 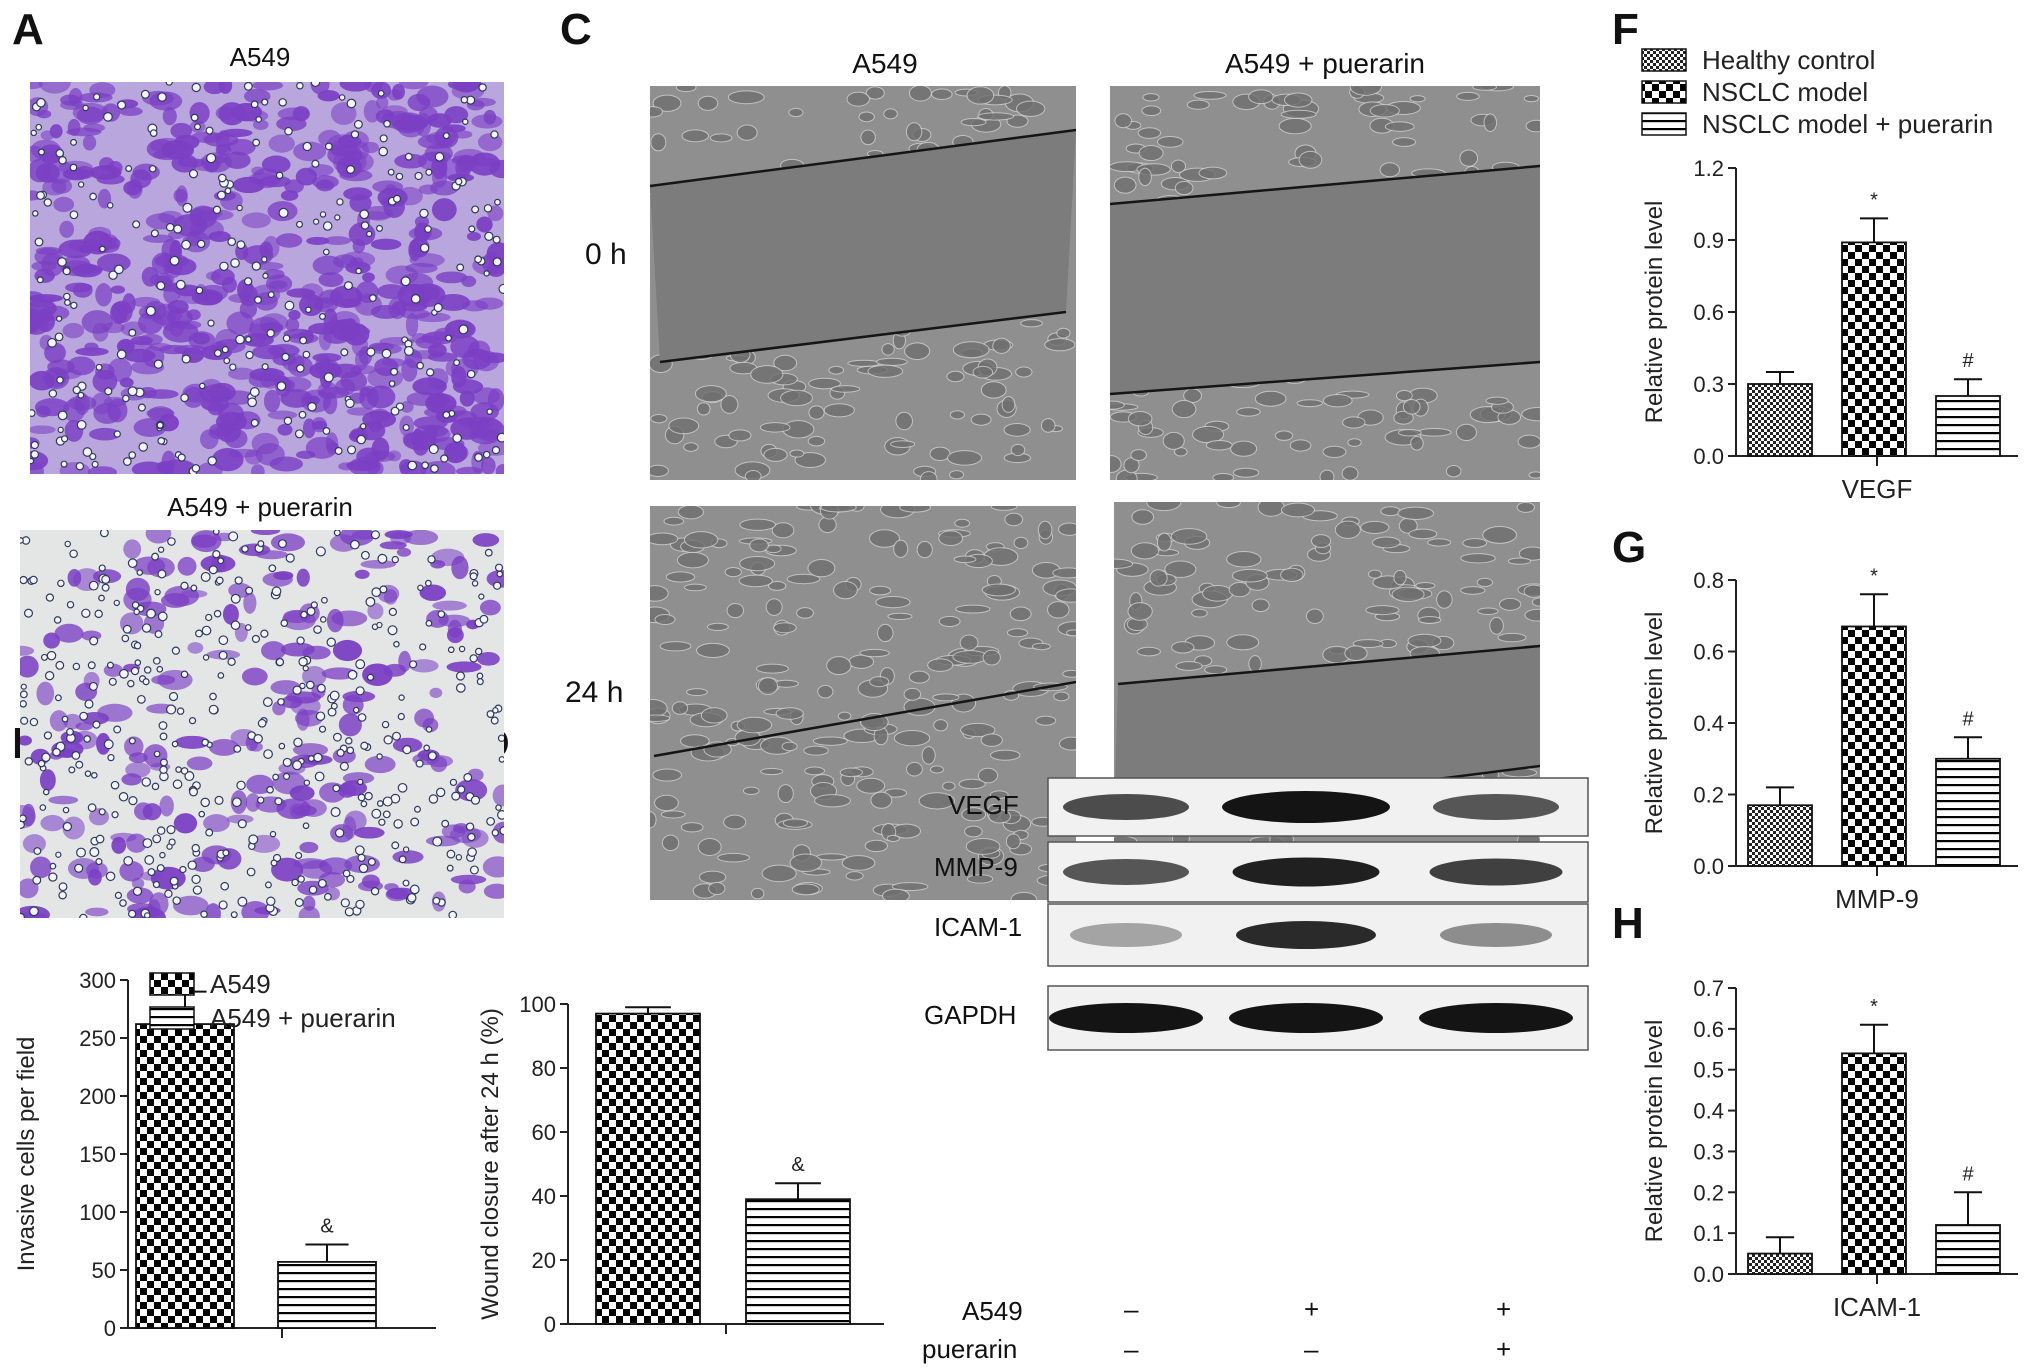 I want to click on y-axis-label-h: Relative protein level, so click(x=1654, y=1131).